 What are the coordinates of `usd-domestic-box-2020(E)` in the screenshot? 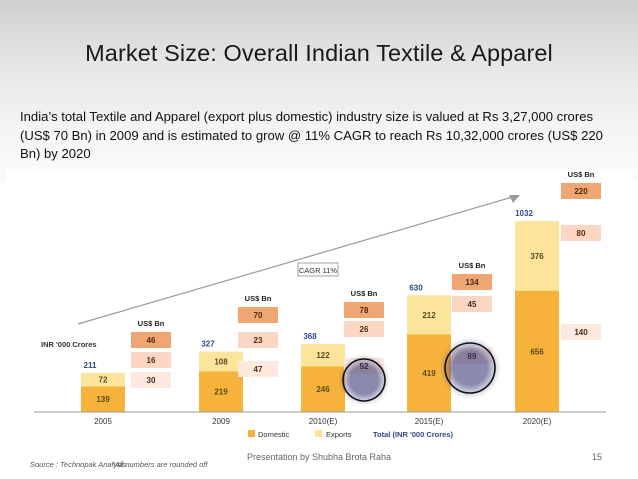 It's located at (581, 332).